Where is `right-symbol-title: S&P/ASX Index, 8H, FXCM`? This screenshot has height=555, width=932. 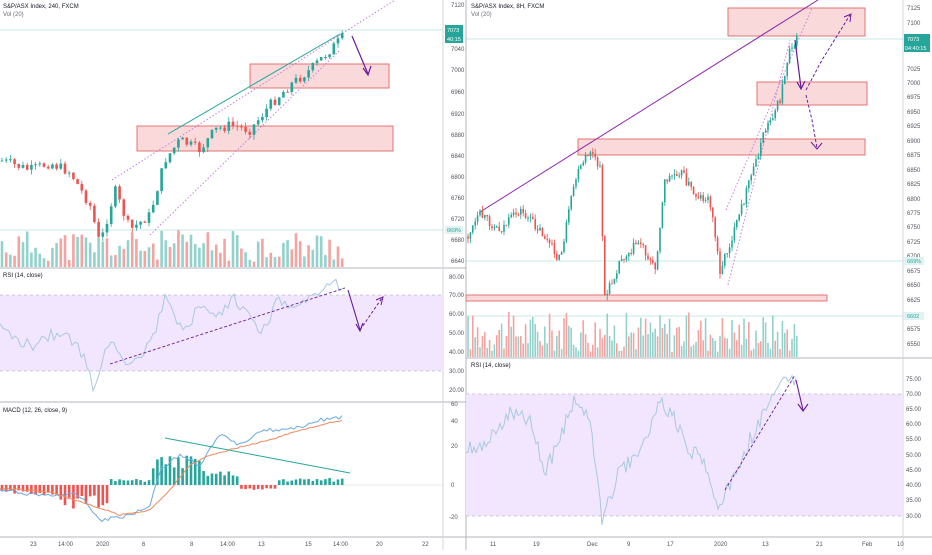
right-symbol-title: S&P/ASX Index, 8H, FXCM is located at coordinates (507, 7).